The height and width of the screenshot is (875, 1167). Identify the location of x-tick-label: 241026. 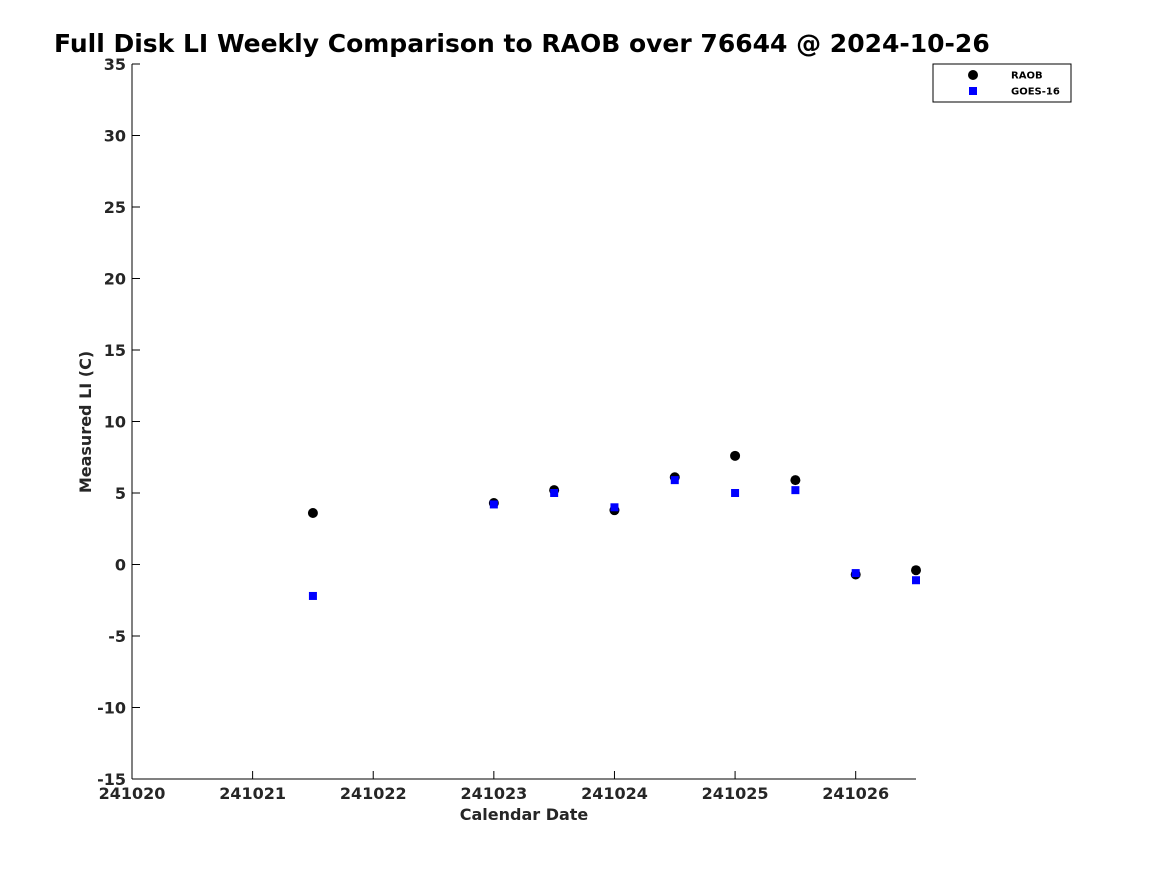
(855, 793).